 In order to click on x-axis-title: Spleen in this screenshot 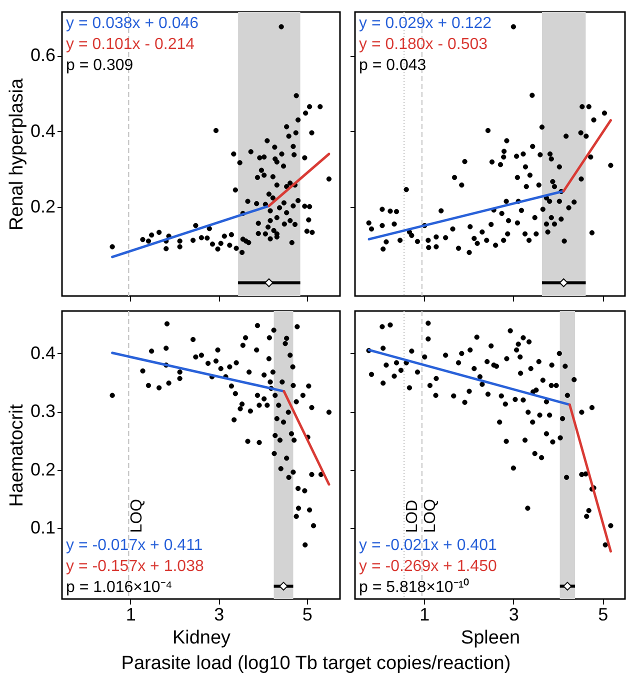, I will do `click(490, 638)`.